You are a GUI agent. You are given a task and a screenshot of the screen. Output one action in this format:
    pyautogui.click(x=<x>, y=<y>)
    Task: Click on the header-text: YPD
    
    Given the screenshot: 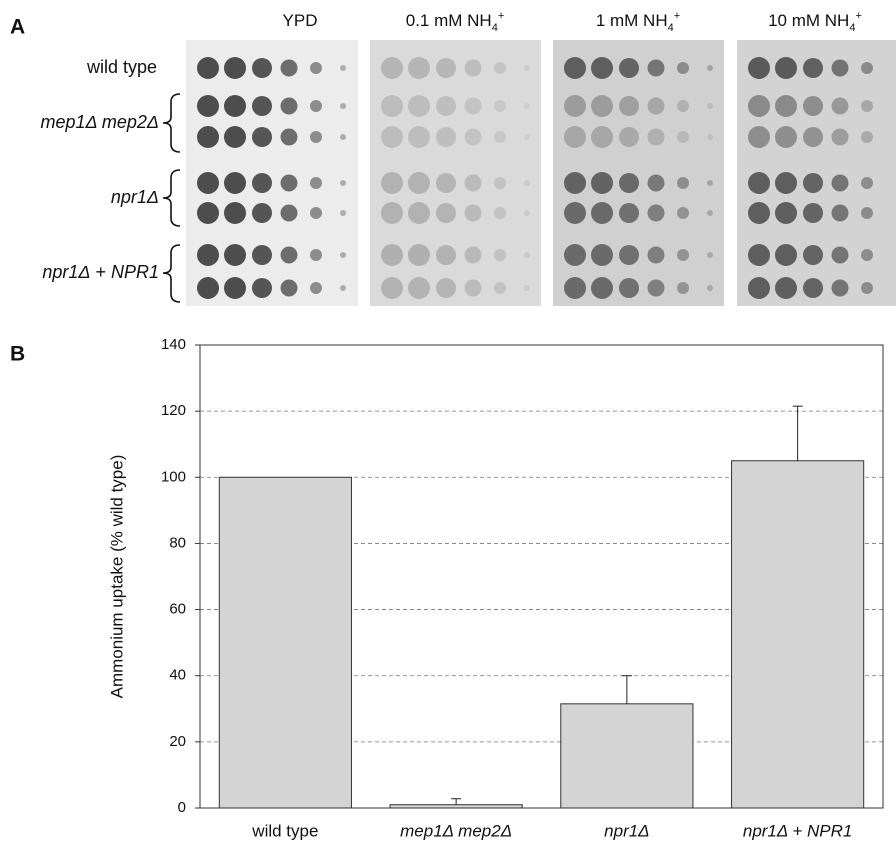 What is the action you would take?
    pyautogui.click(x=300, y=20)
    